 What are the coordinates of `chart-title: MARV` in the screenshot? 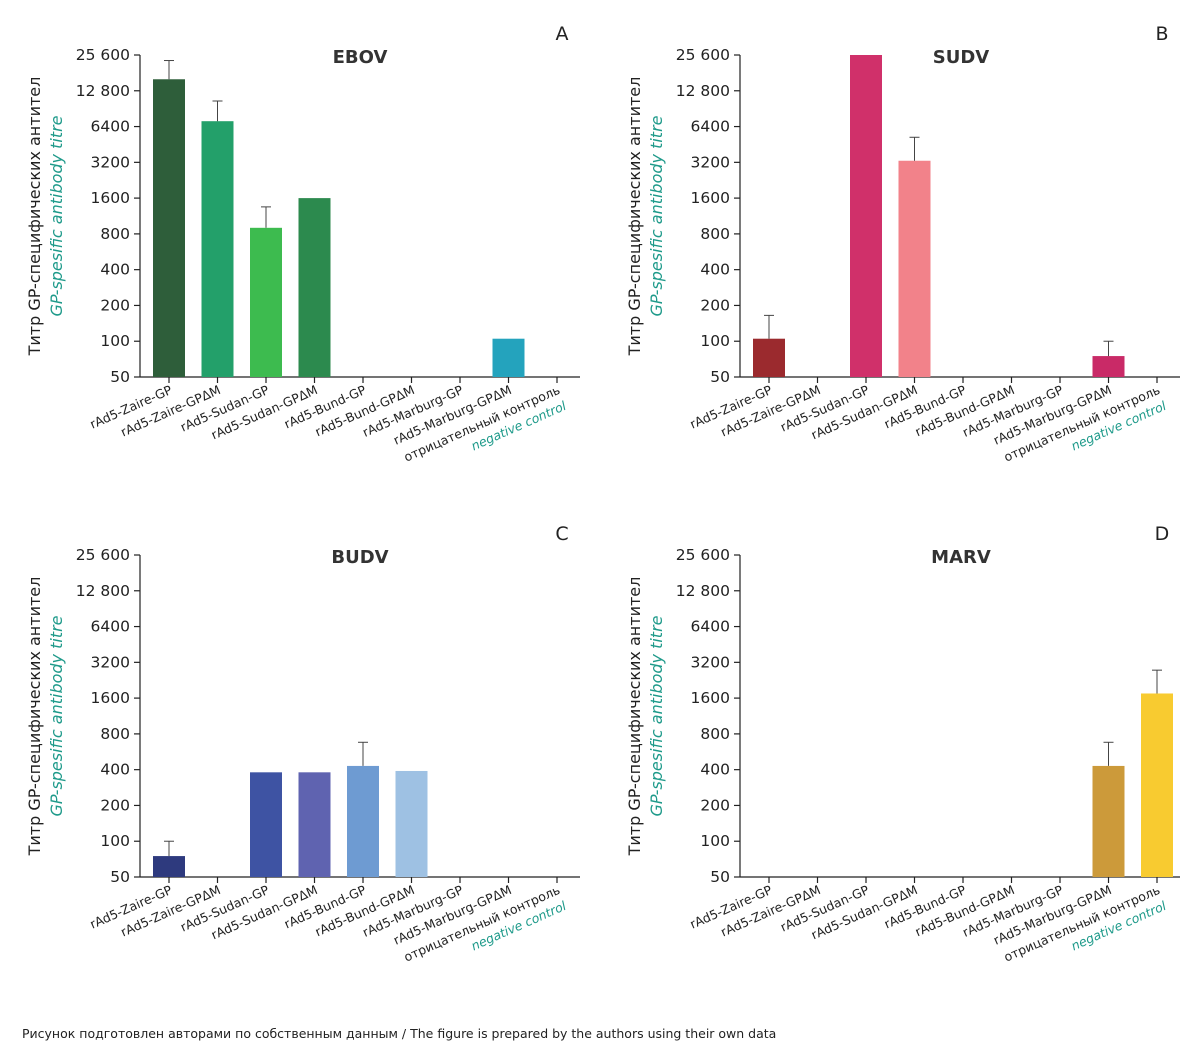 It's located at (961, 557).